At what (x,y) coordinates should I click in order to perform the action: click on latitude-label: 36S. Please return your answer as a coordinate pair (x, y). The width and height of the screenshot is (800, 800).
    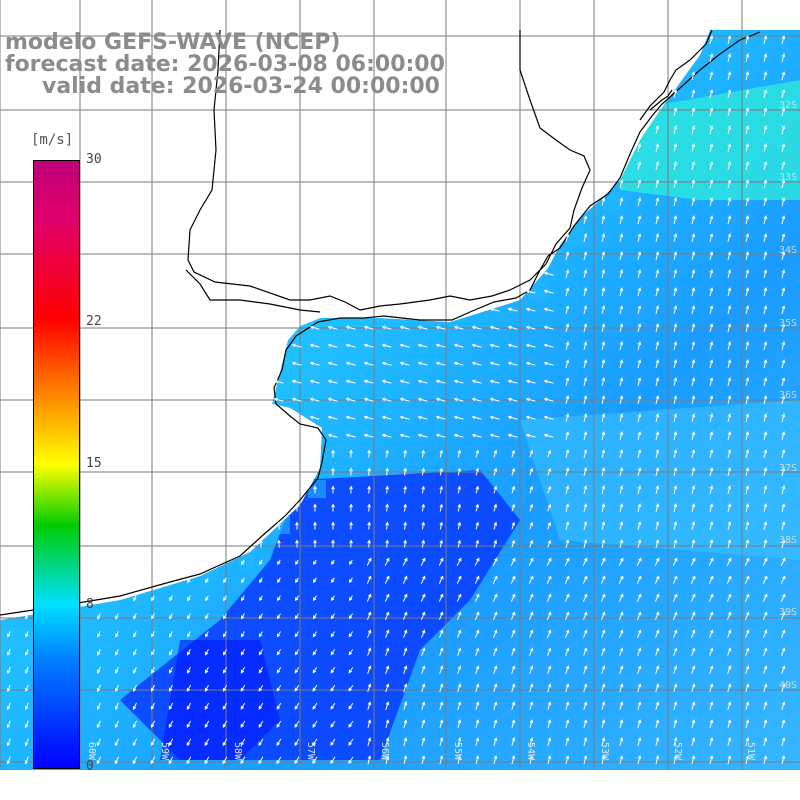
    Looking at the image, I should click on (787, 395).